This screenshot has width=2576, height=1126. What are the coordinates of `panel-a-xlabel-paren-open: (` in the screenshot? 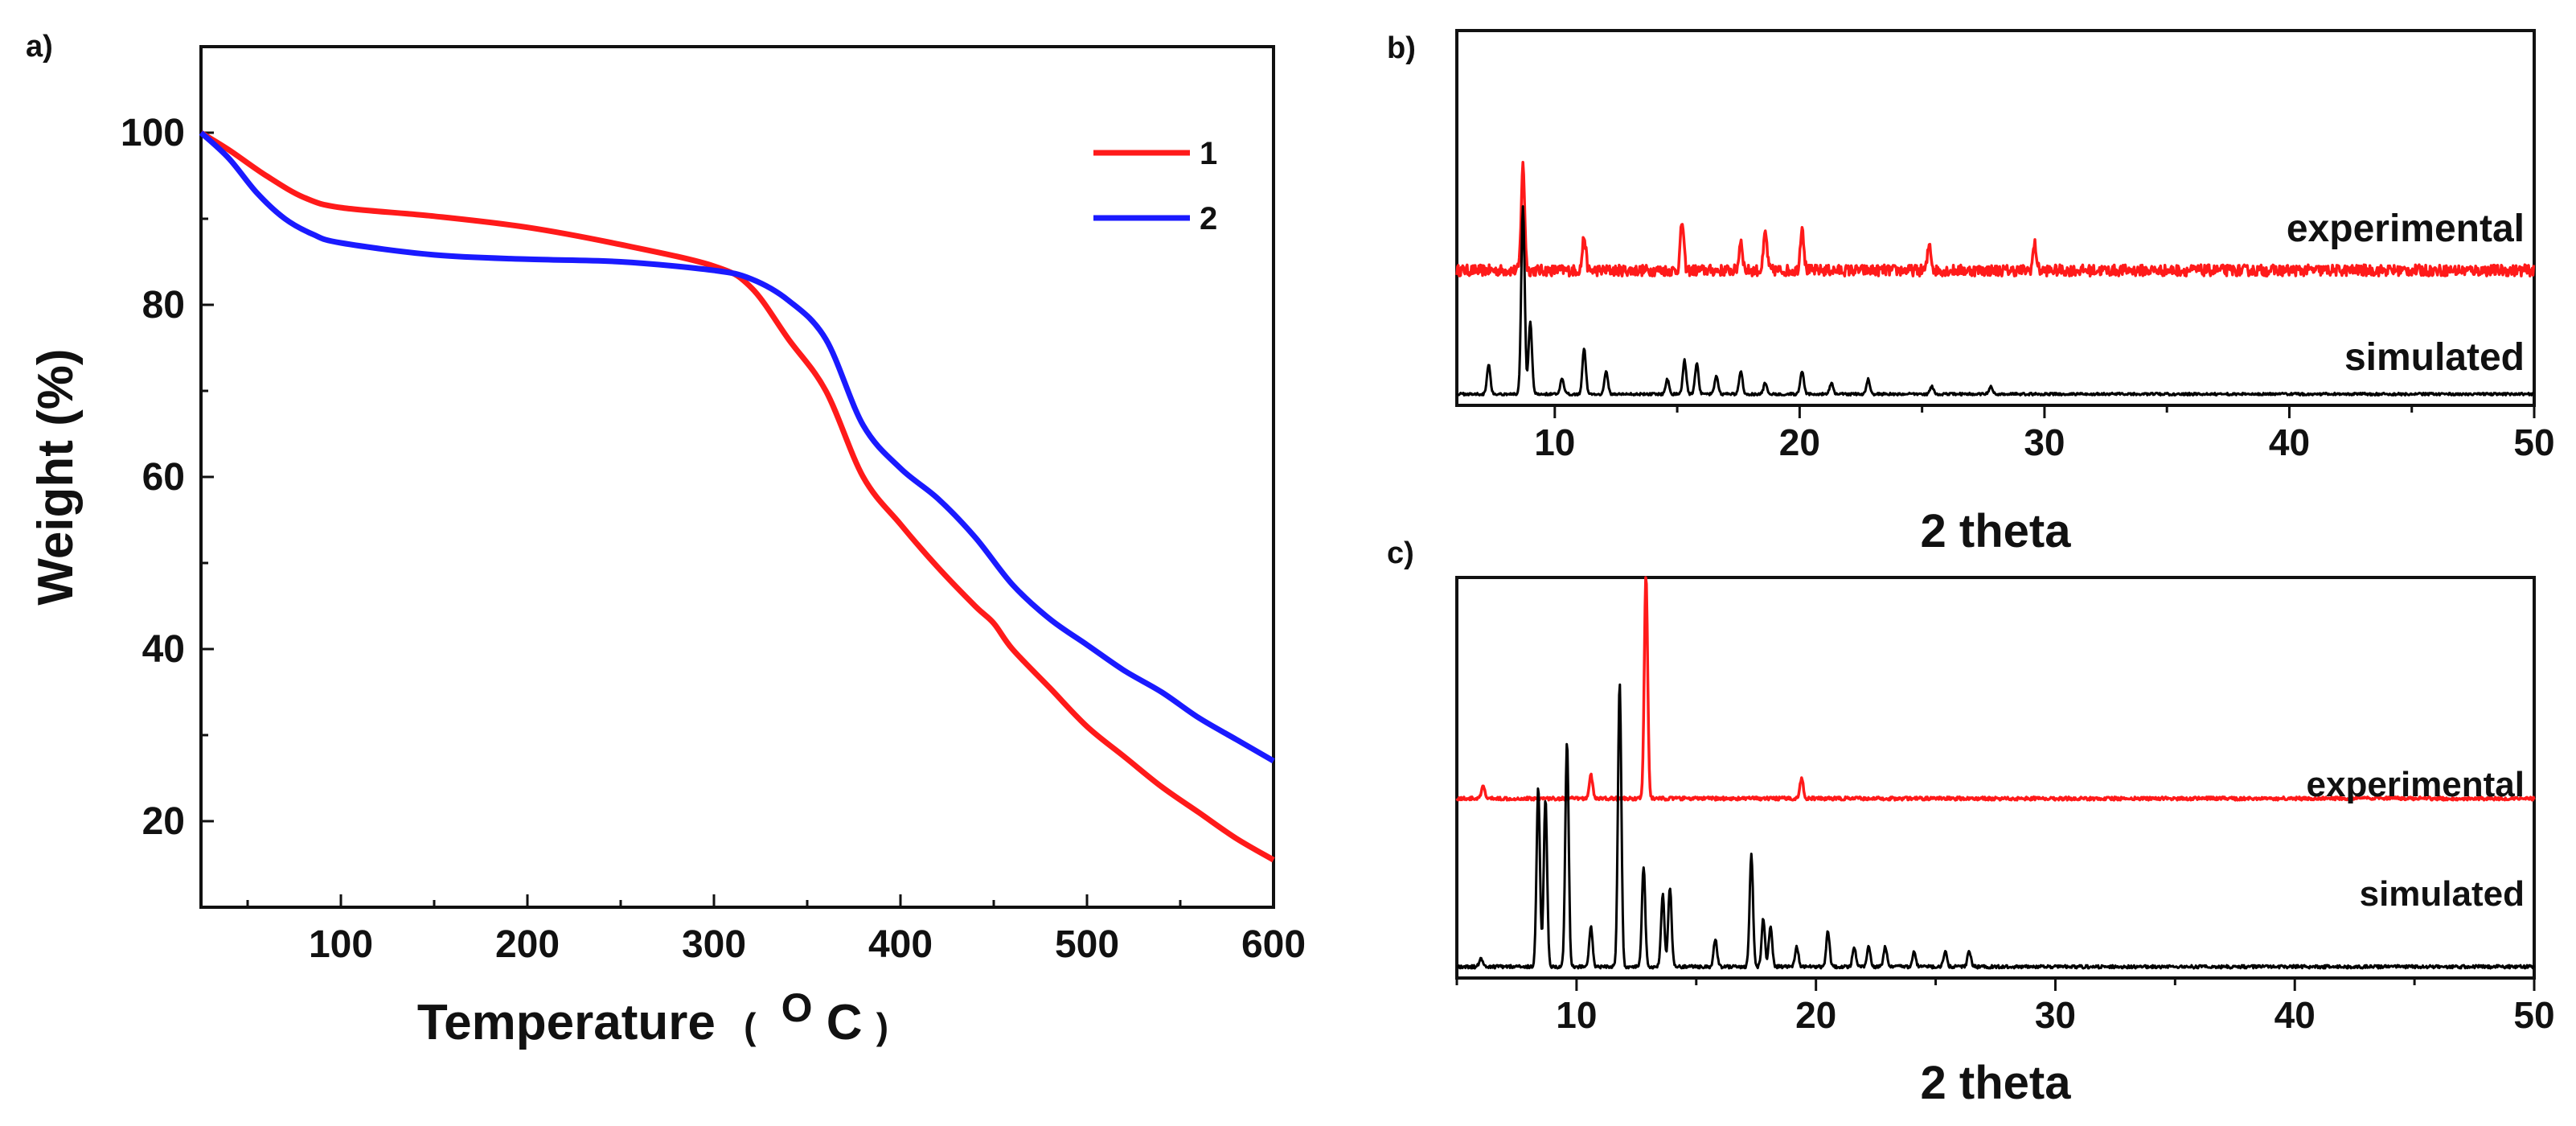 It's located at (750, 1026).